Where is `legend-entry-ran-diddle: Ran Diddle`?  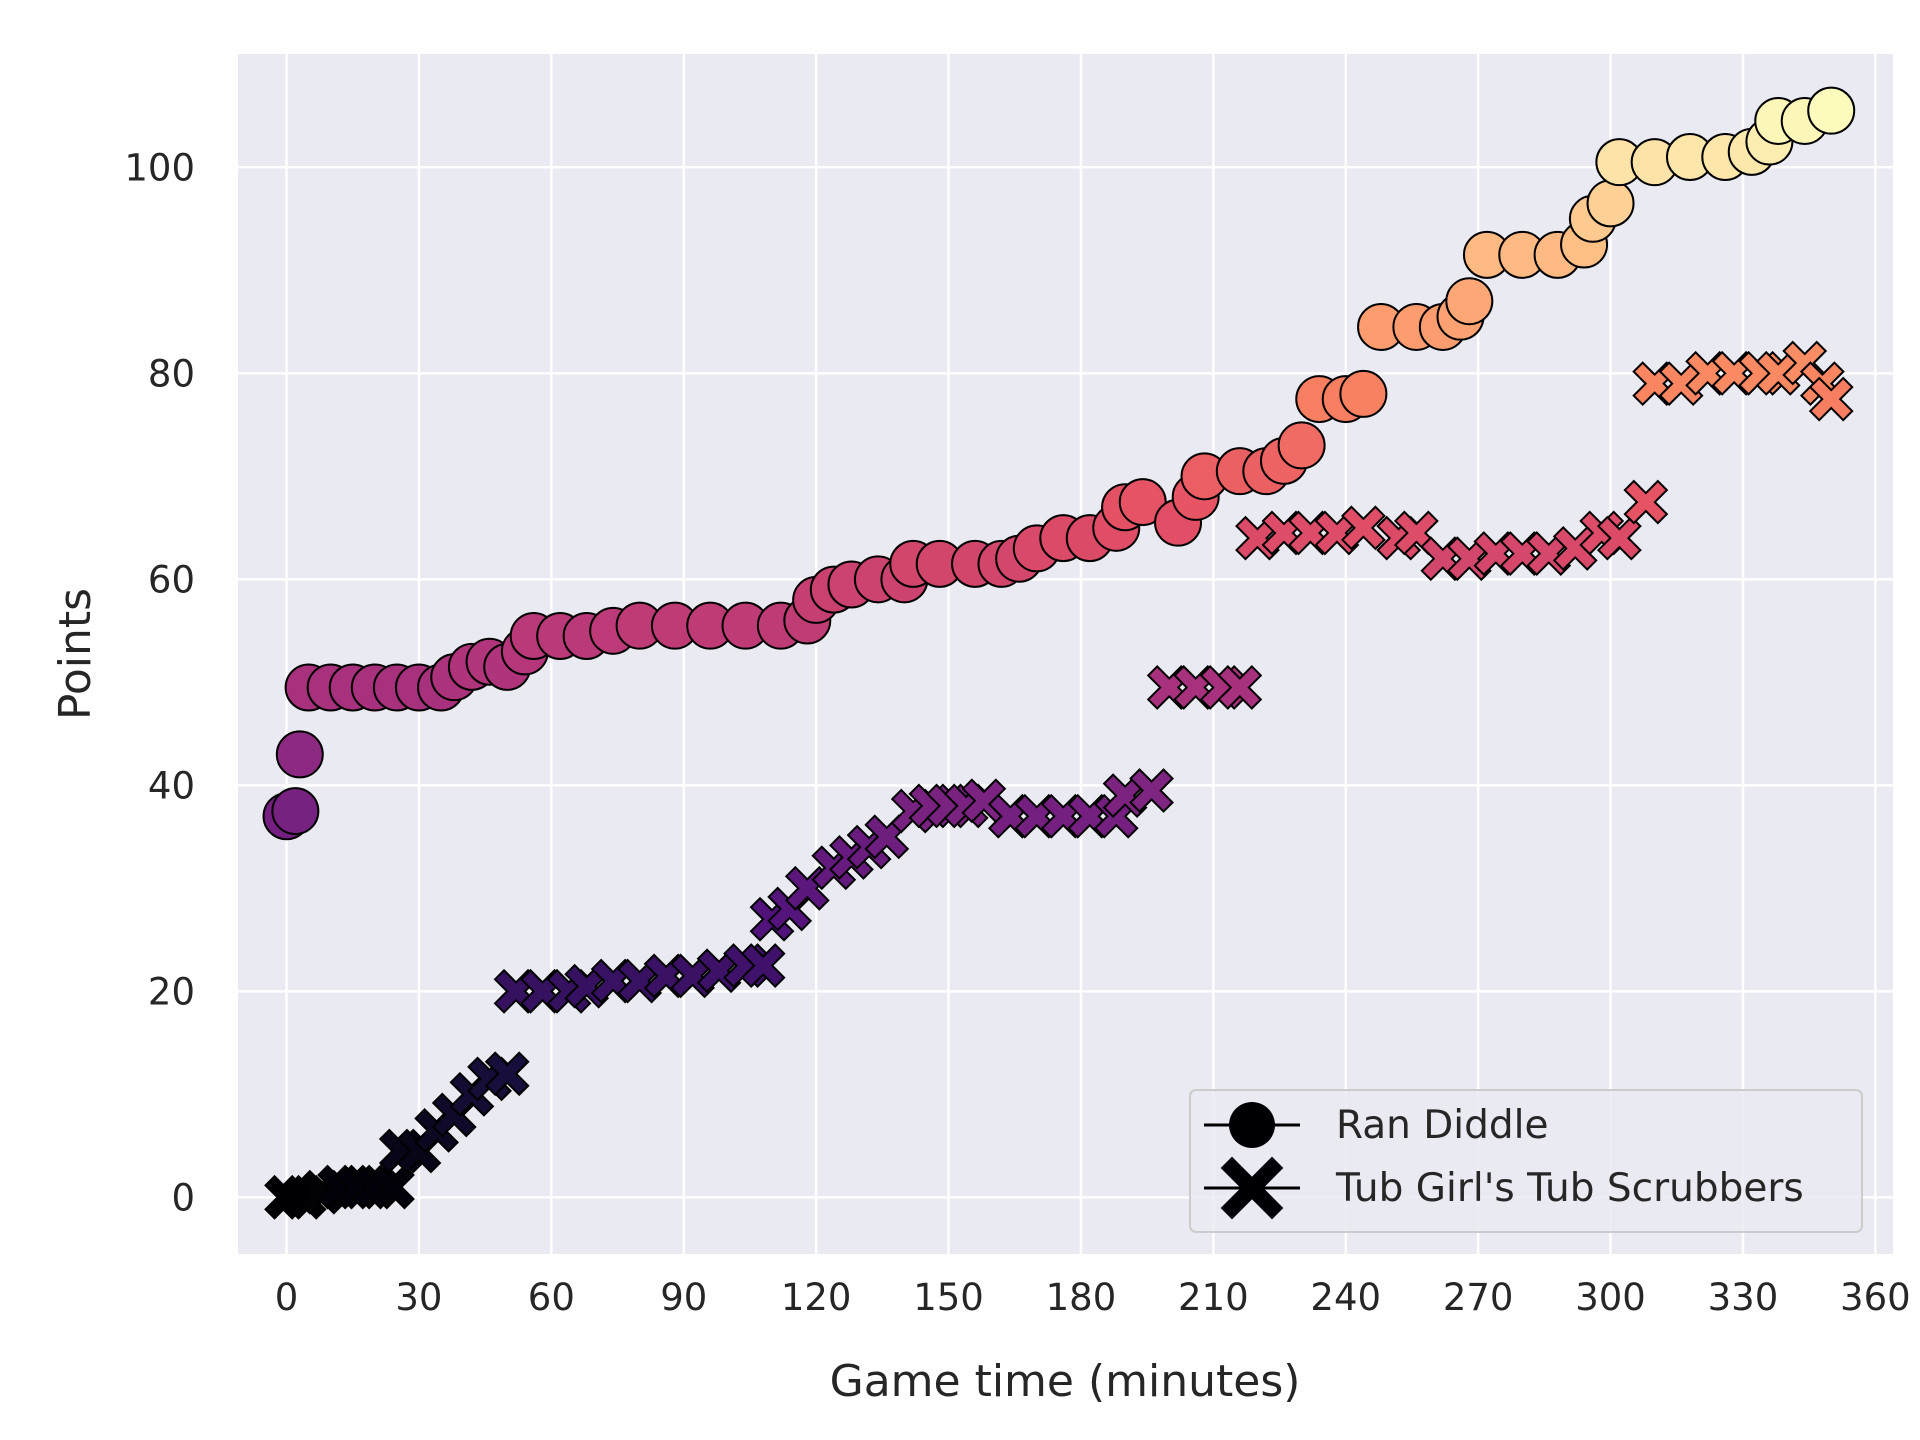
legend-entry-ran-diddle: Ran Diddle is located at coordinates (1376, 1125).